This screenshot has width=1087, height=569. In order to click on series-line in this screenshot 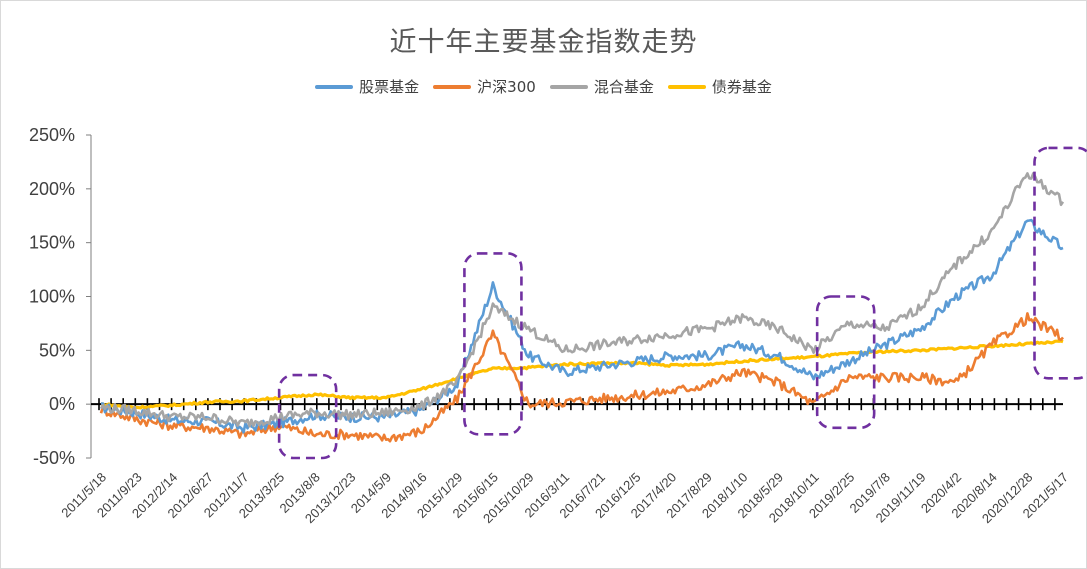, I will do `click(582, 374)`.